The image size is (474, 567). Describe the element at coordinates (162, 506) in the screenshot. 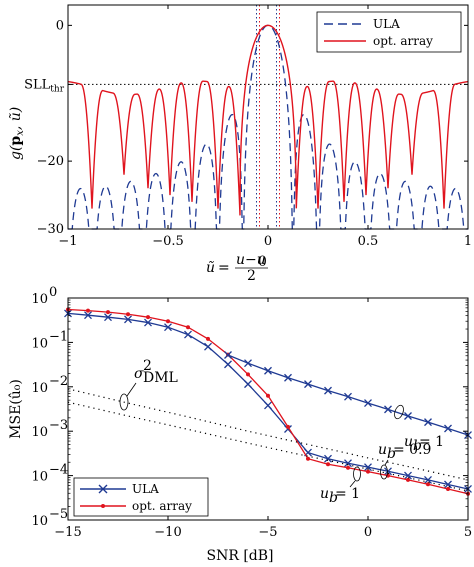

I see `legend-label-opt-mse: opt. array` at that location.